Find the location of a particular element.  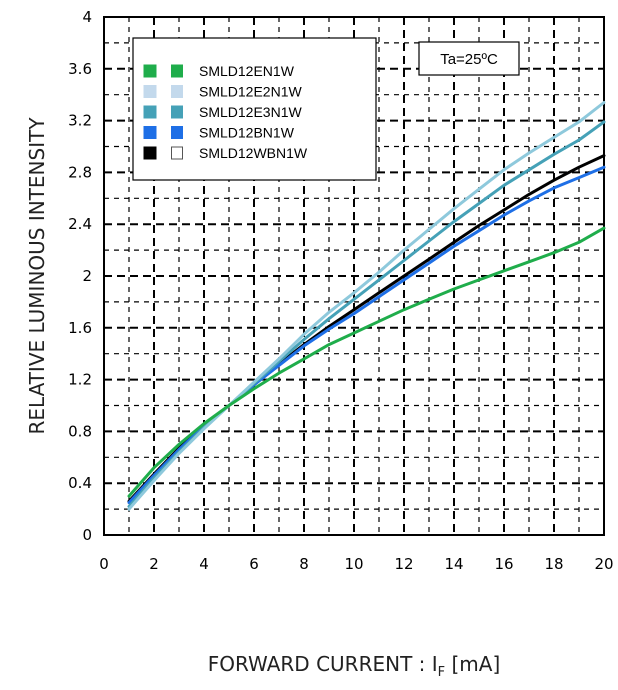

legend-label: SMLD12EN1W is located at coordinates (247, 71).